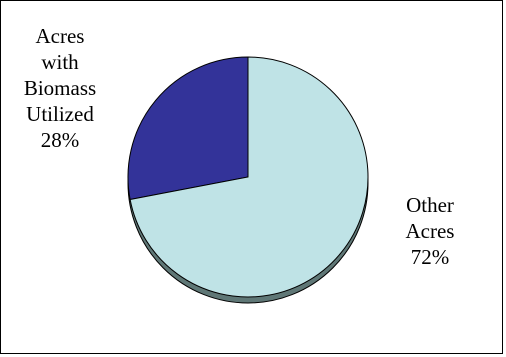  I want to click on slice-label-line: Utilized, so click(60, 114).